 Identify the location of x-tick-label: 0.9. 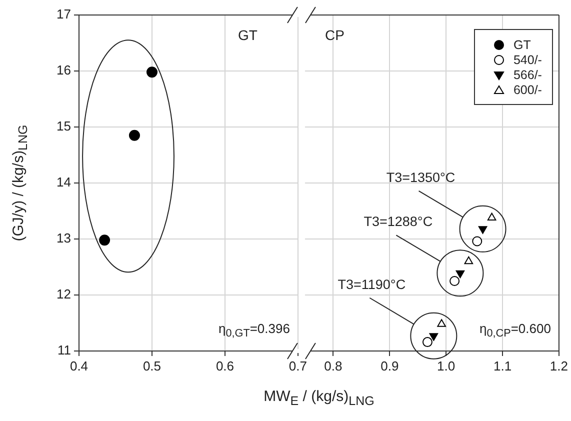
(389, 366).